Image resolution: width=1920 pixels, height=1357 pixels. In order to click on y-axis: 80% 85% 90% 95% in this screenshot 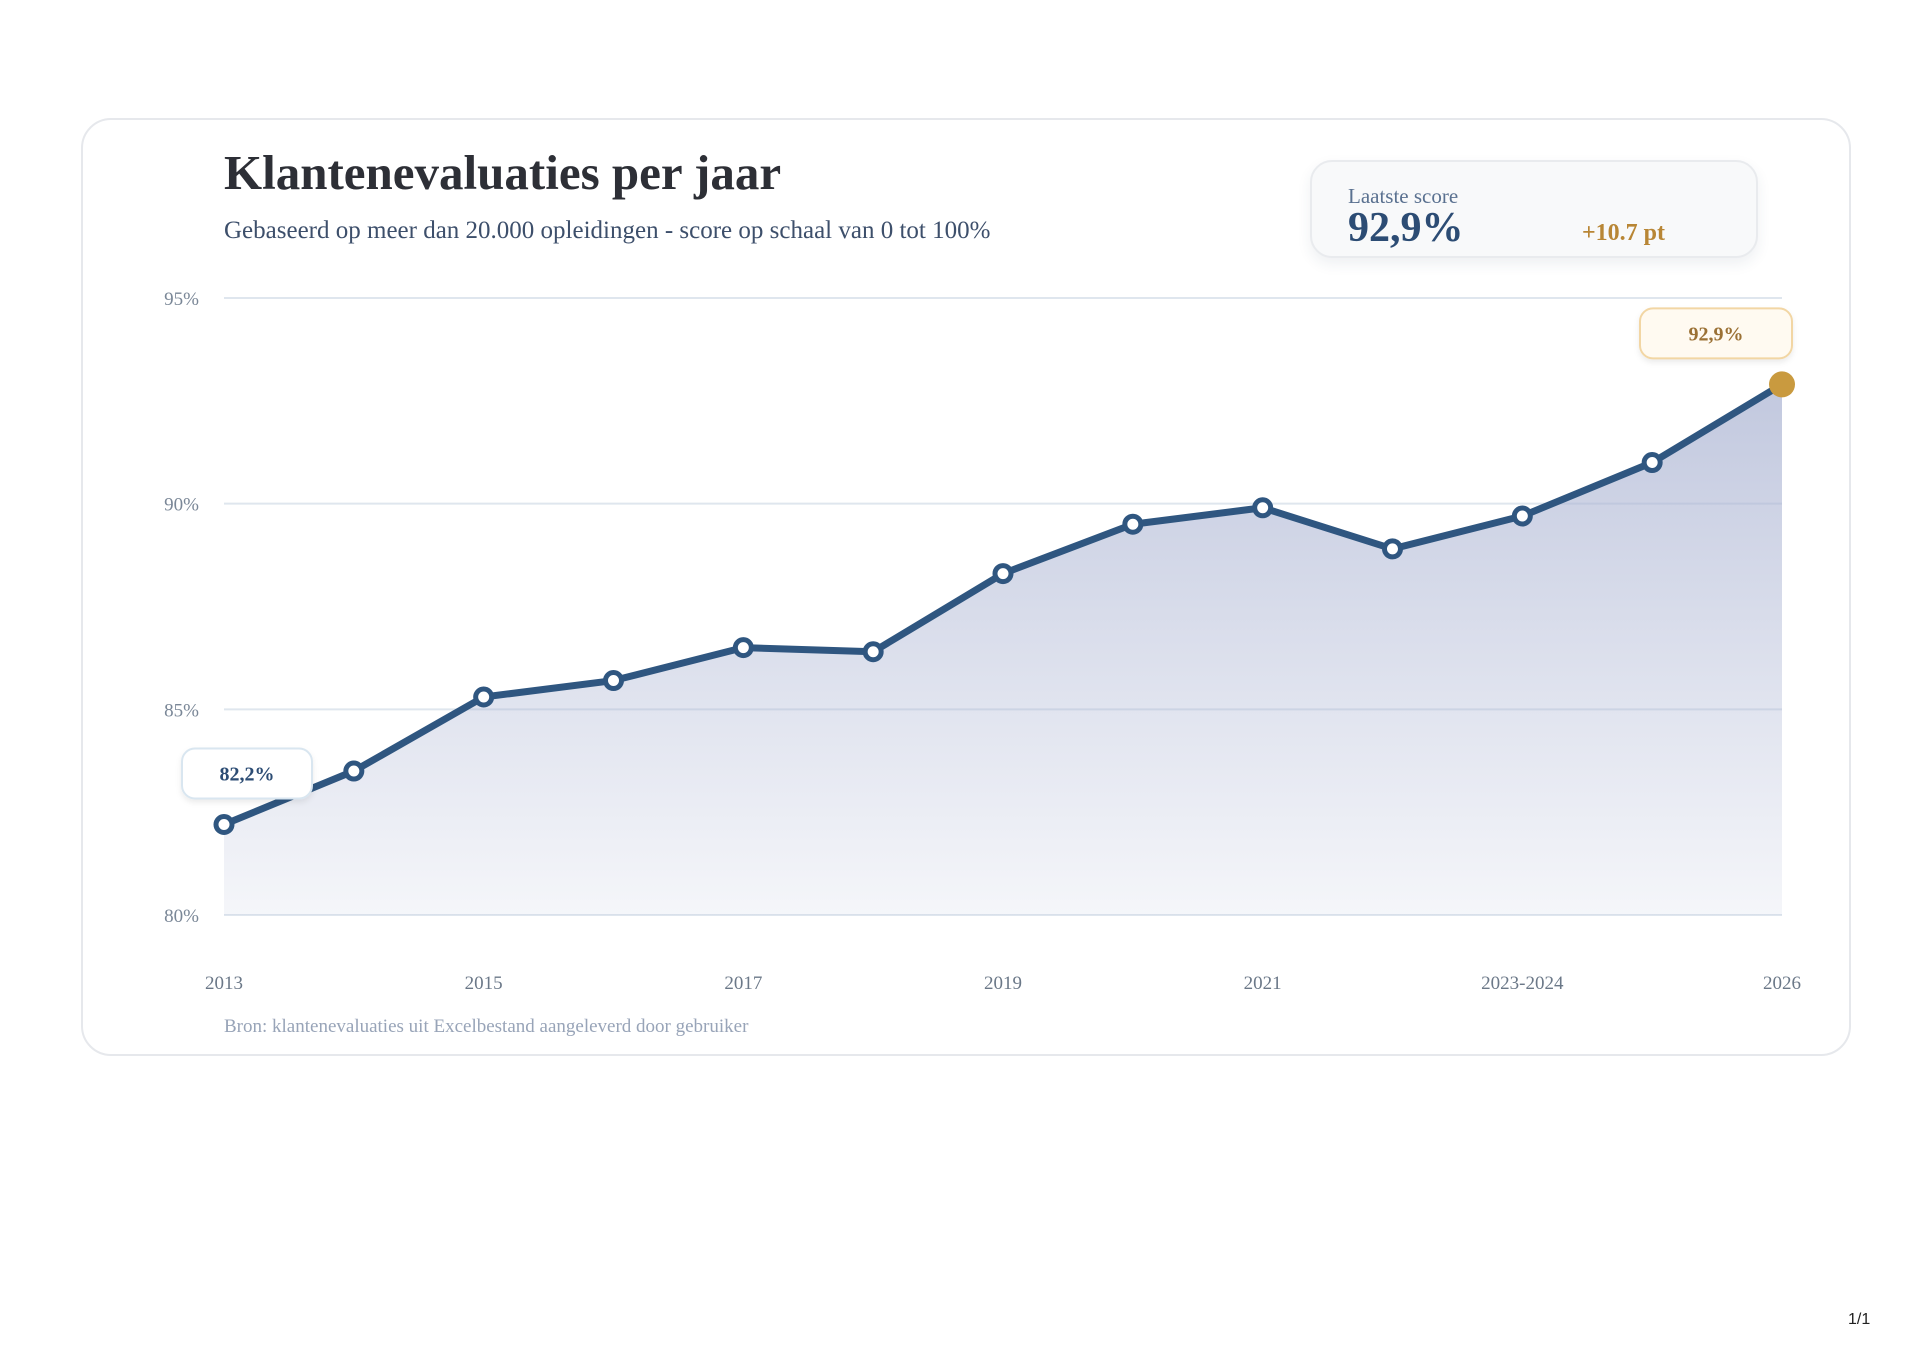, I will do `click(181, 608)`.